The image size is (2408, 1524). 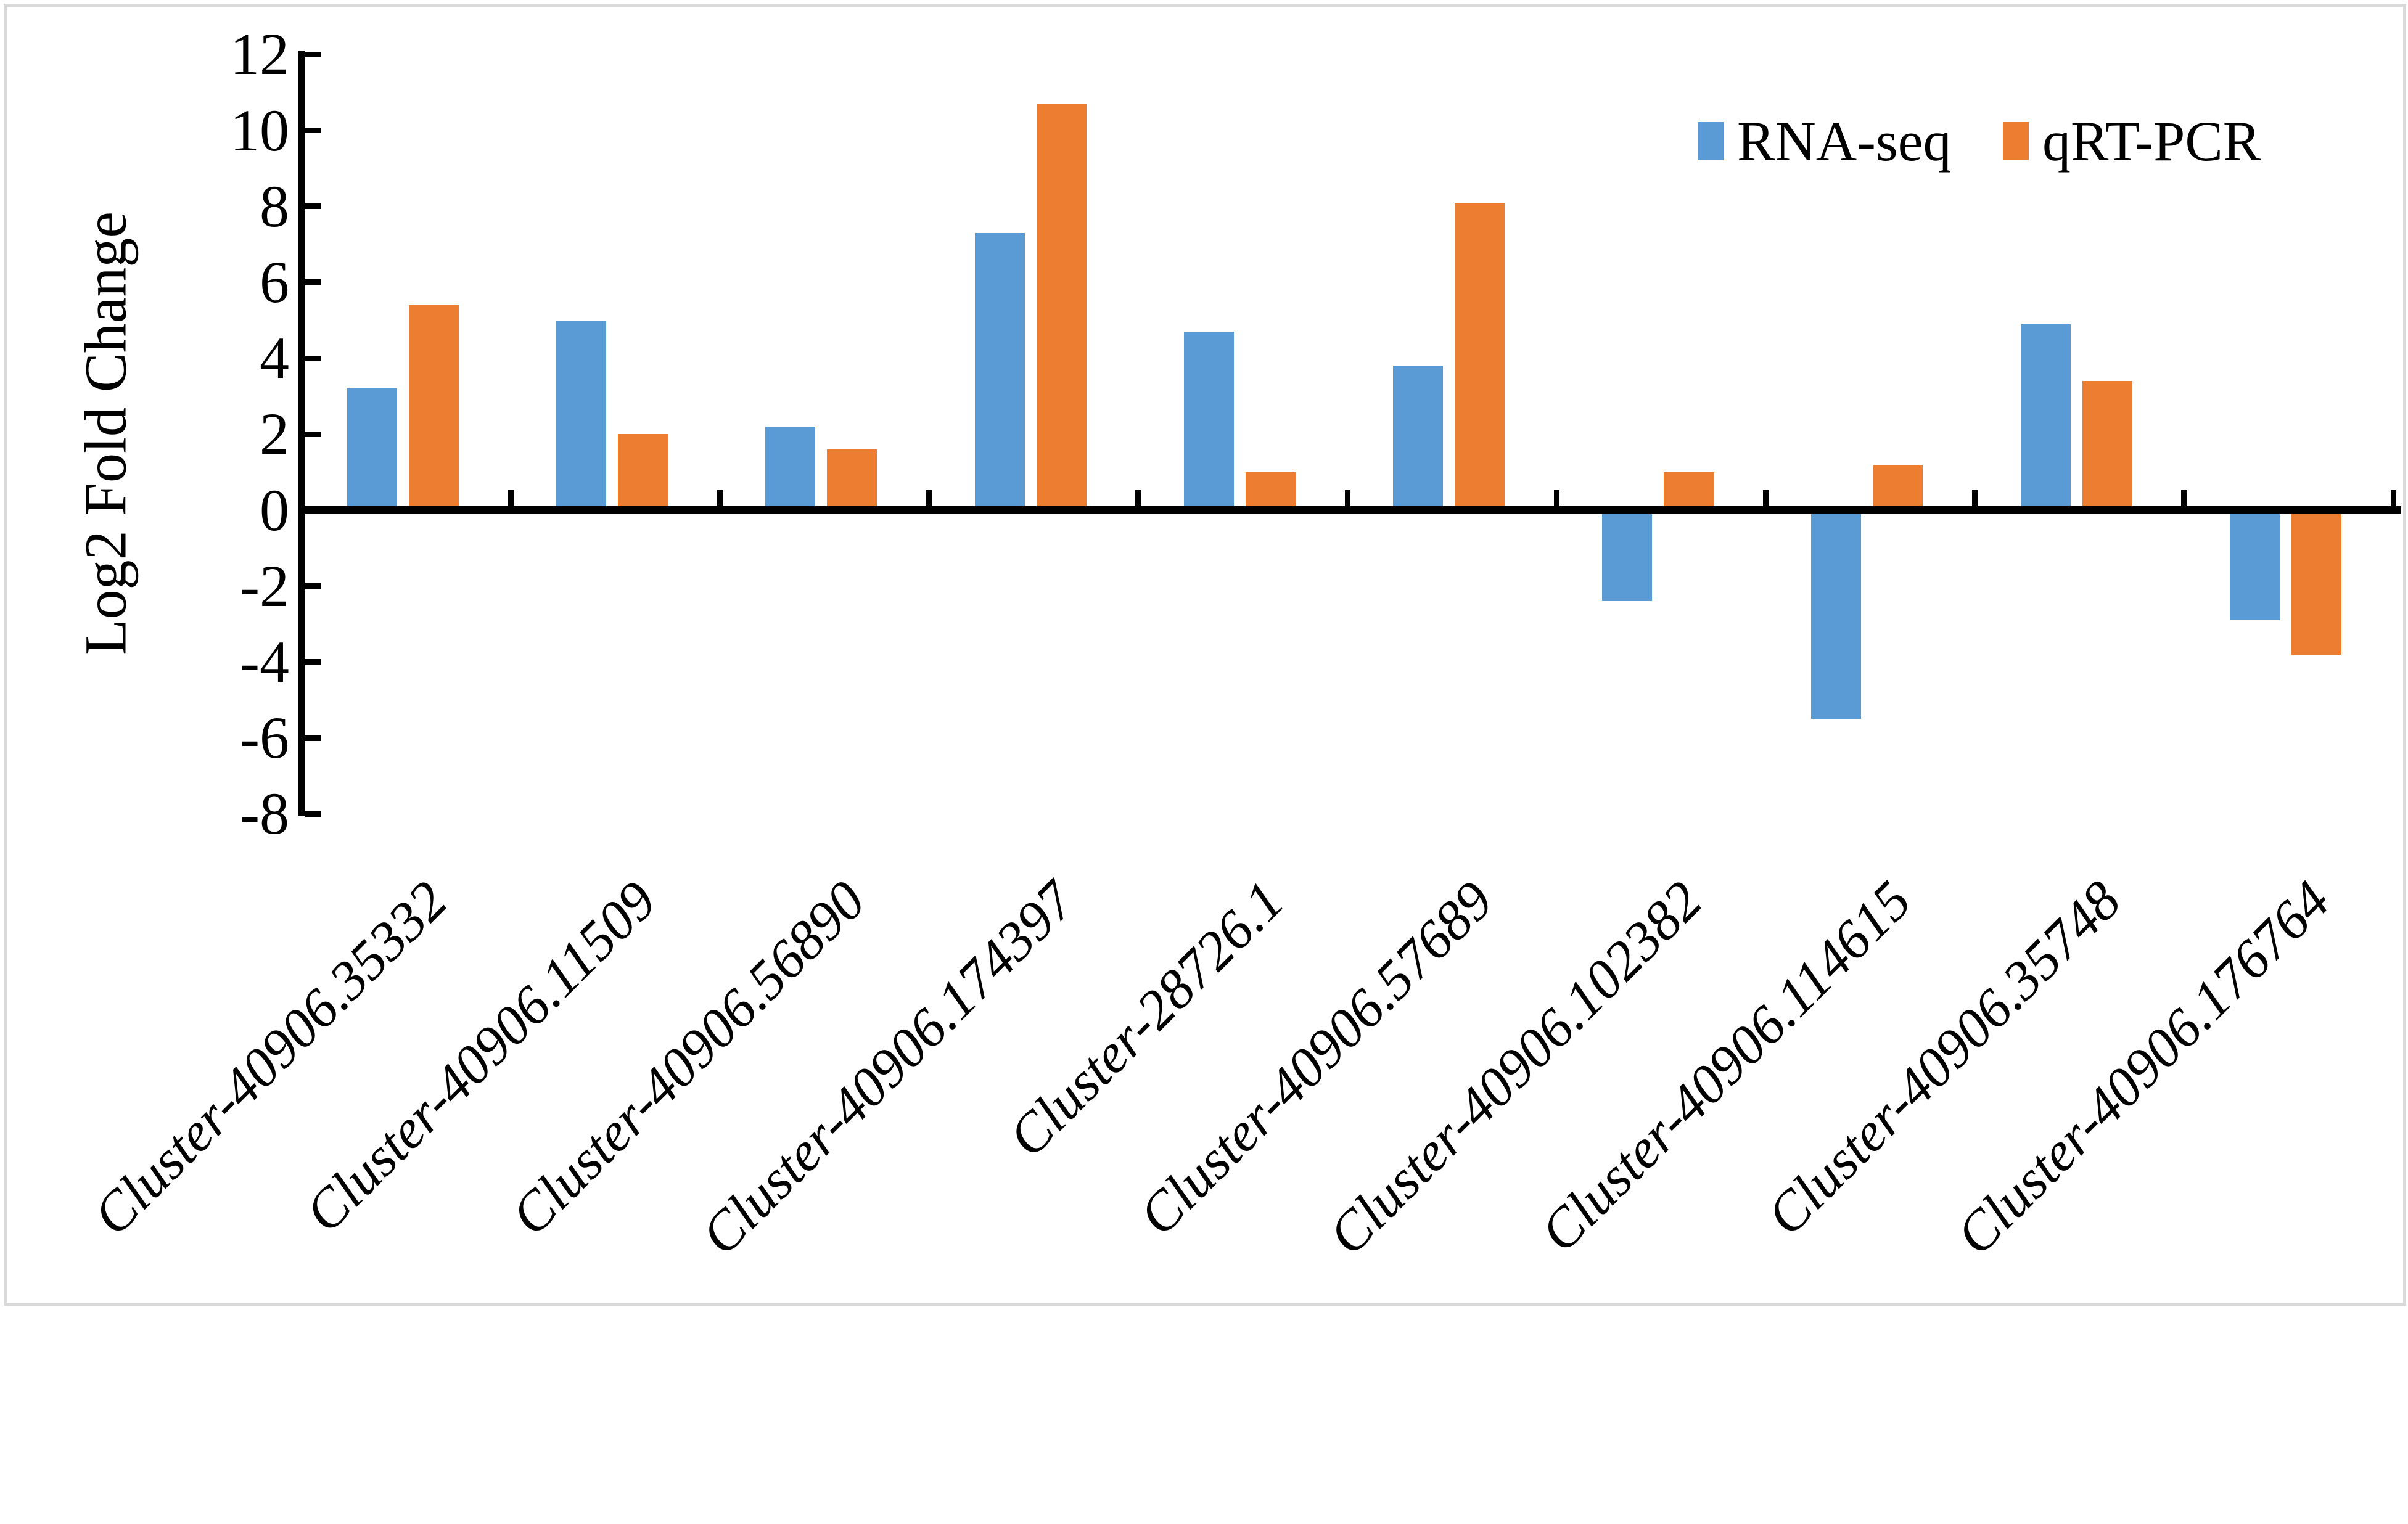 What do you see at coordinates (1350, 510) in the screenshot?
I see `x-axis-line` at bounding box center [1350, 510].